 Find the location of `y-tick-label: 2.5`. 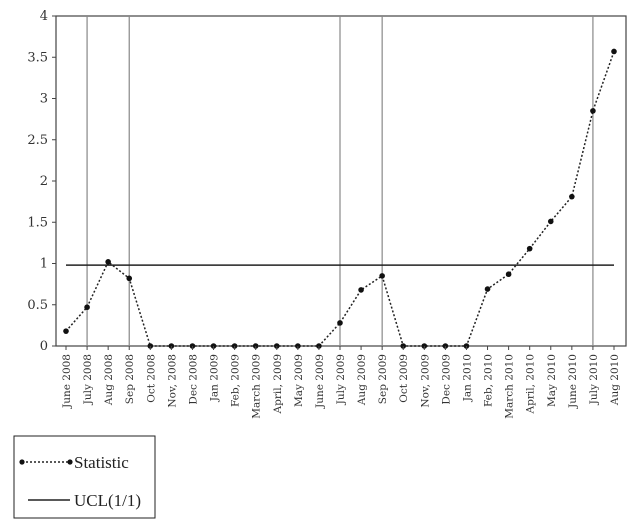

y-tick-label: 2.5 is located at coordinates (37, 140).